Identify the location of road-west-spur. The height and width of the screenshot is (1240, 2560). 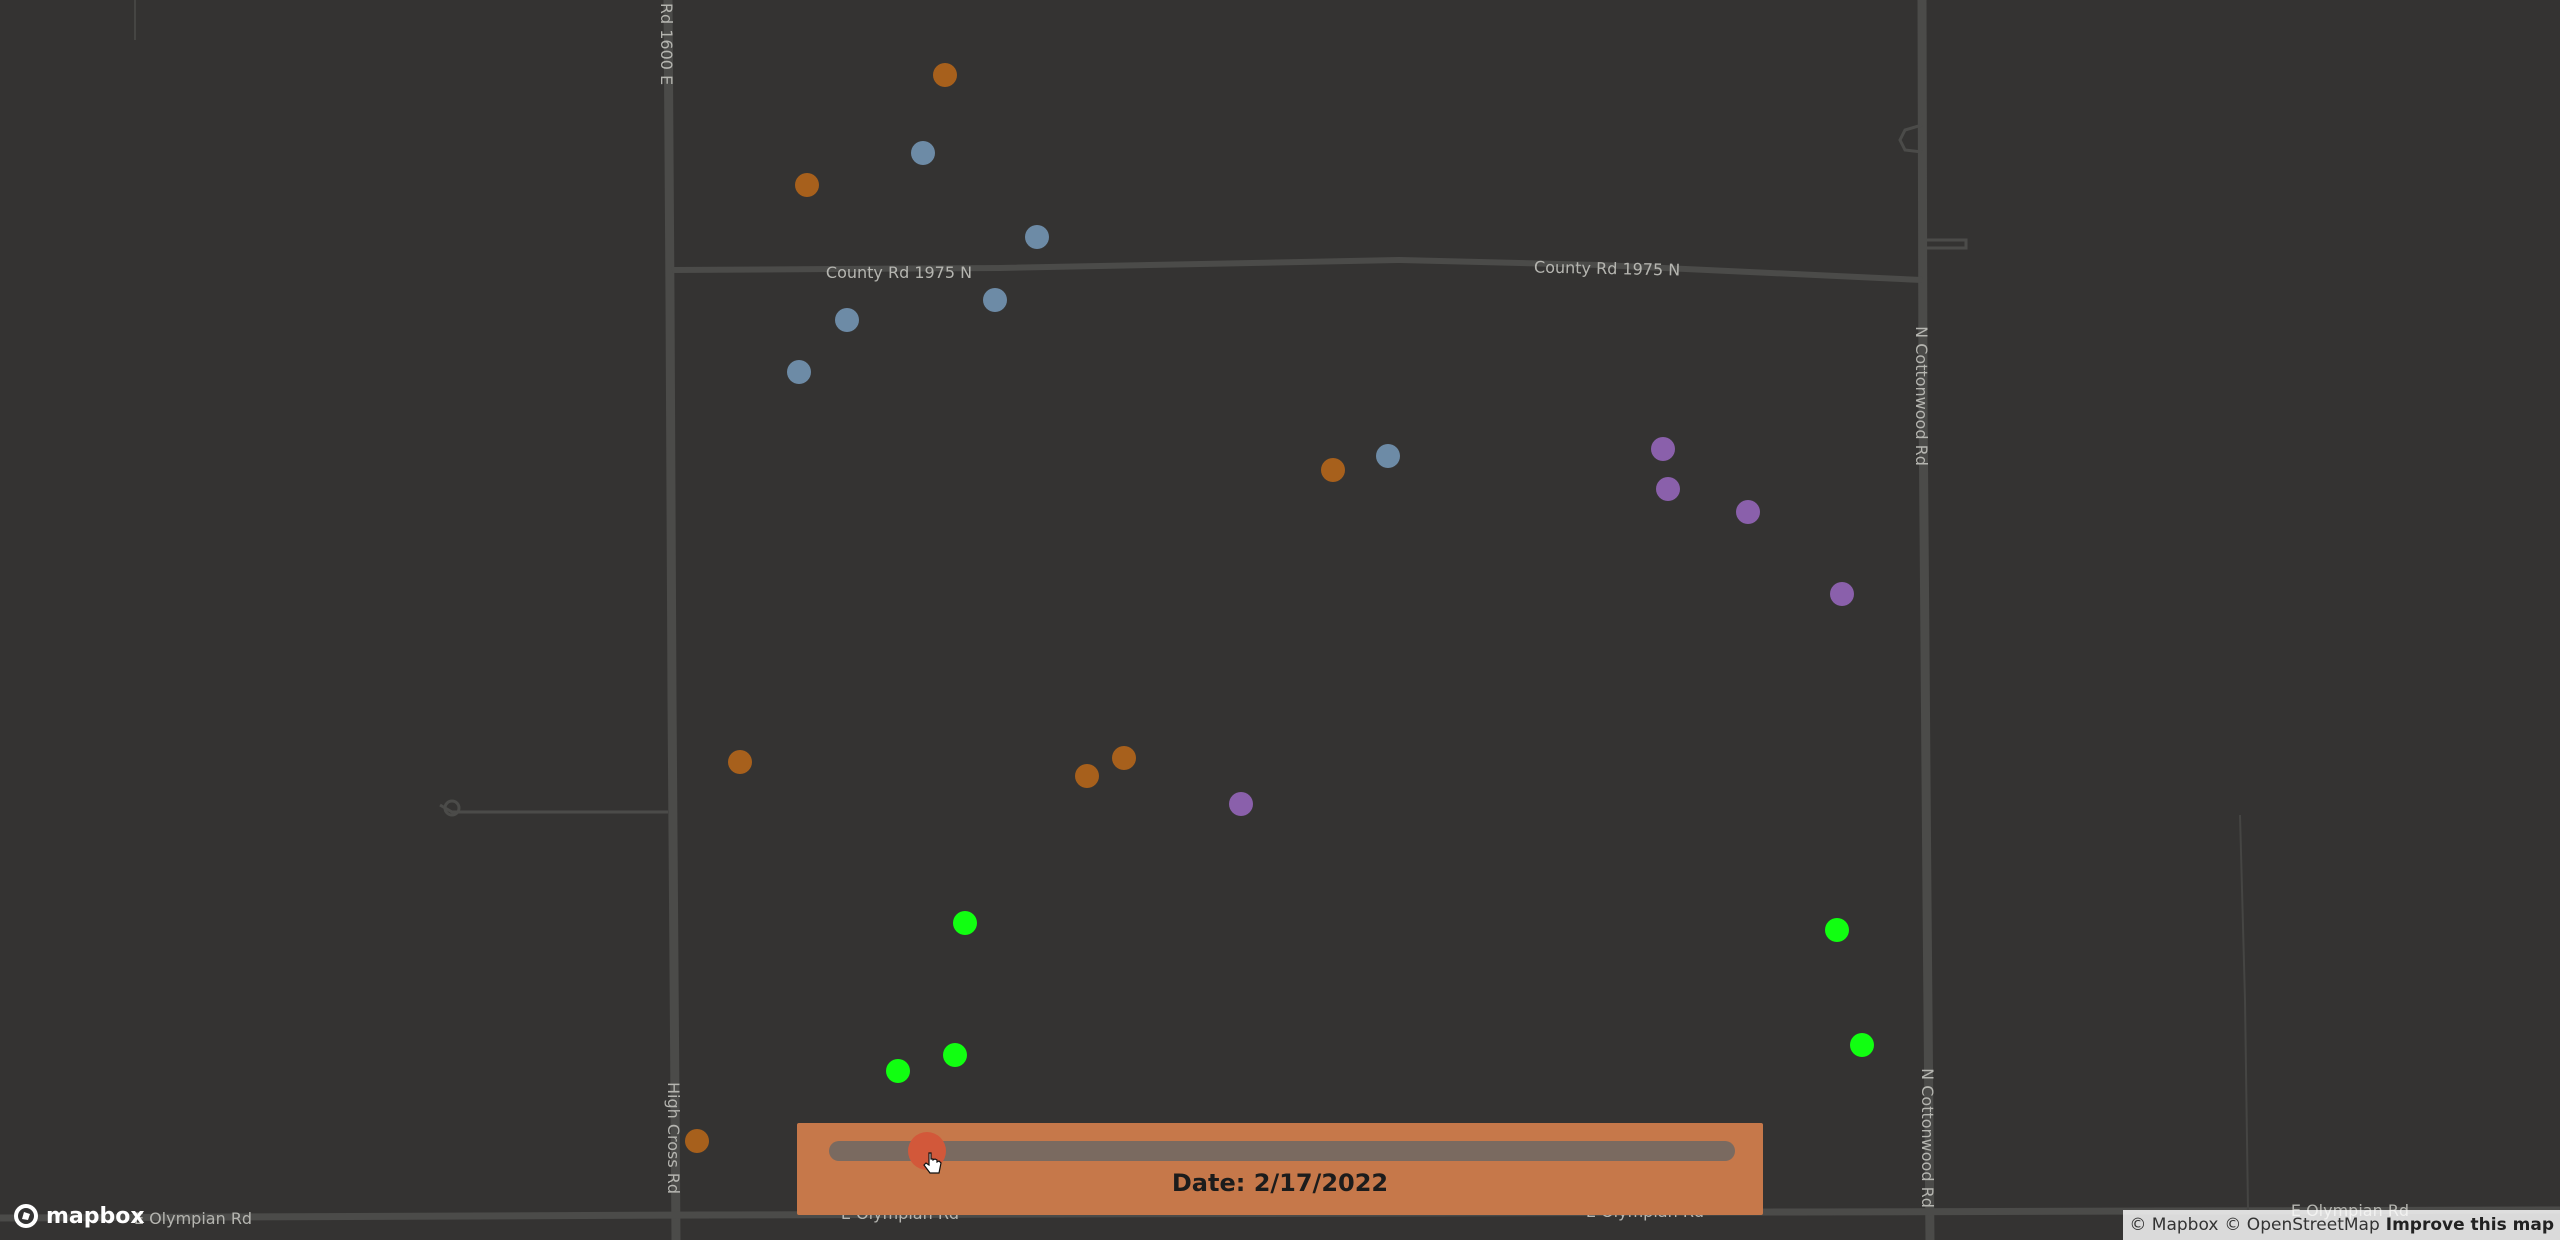
(553, 808).